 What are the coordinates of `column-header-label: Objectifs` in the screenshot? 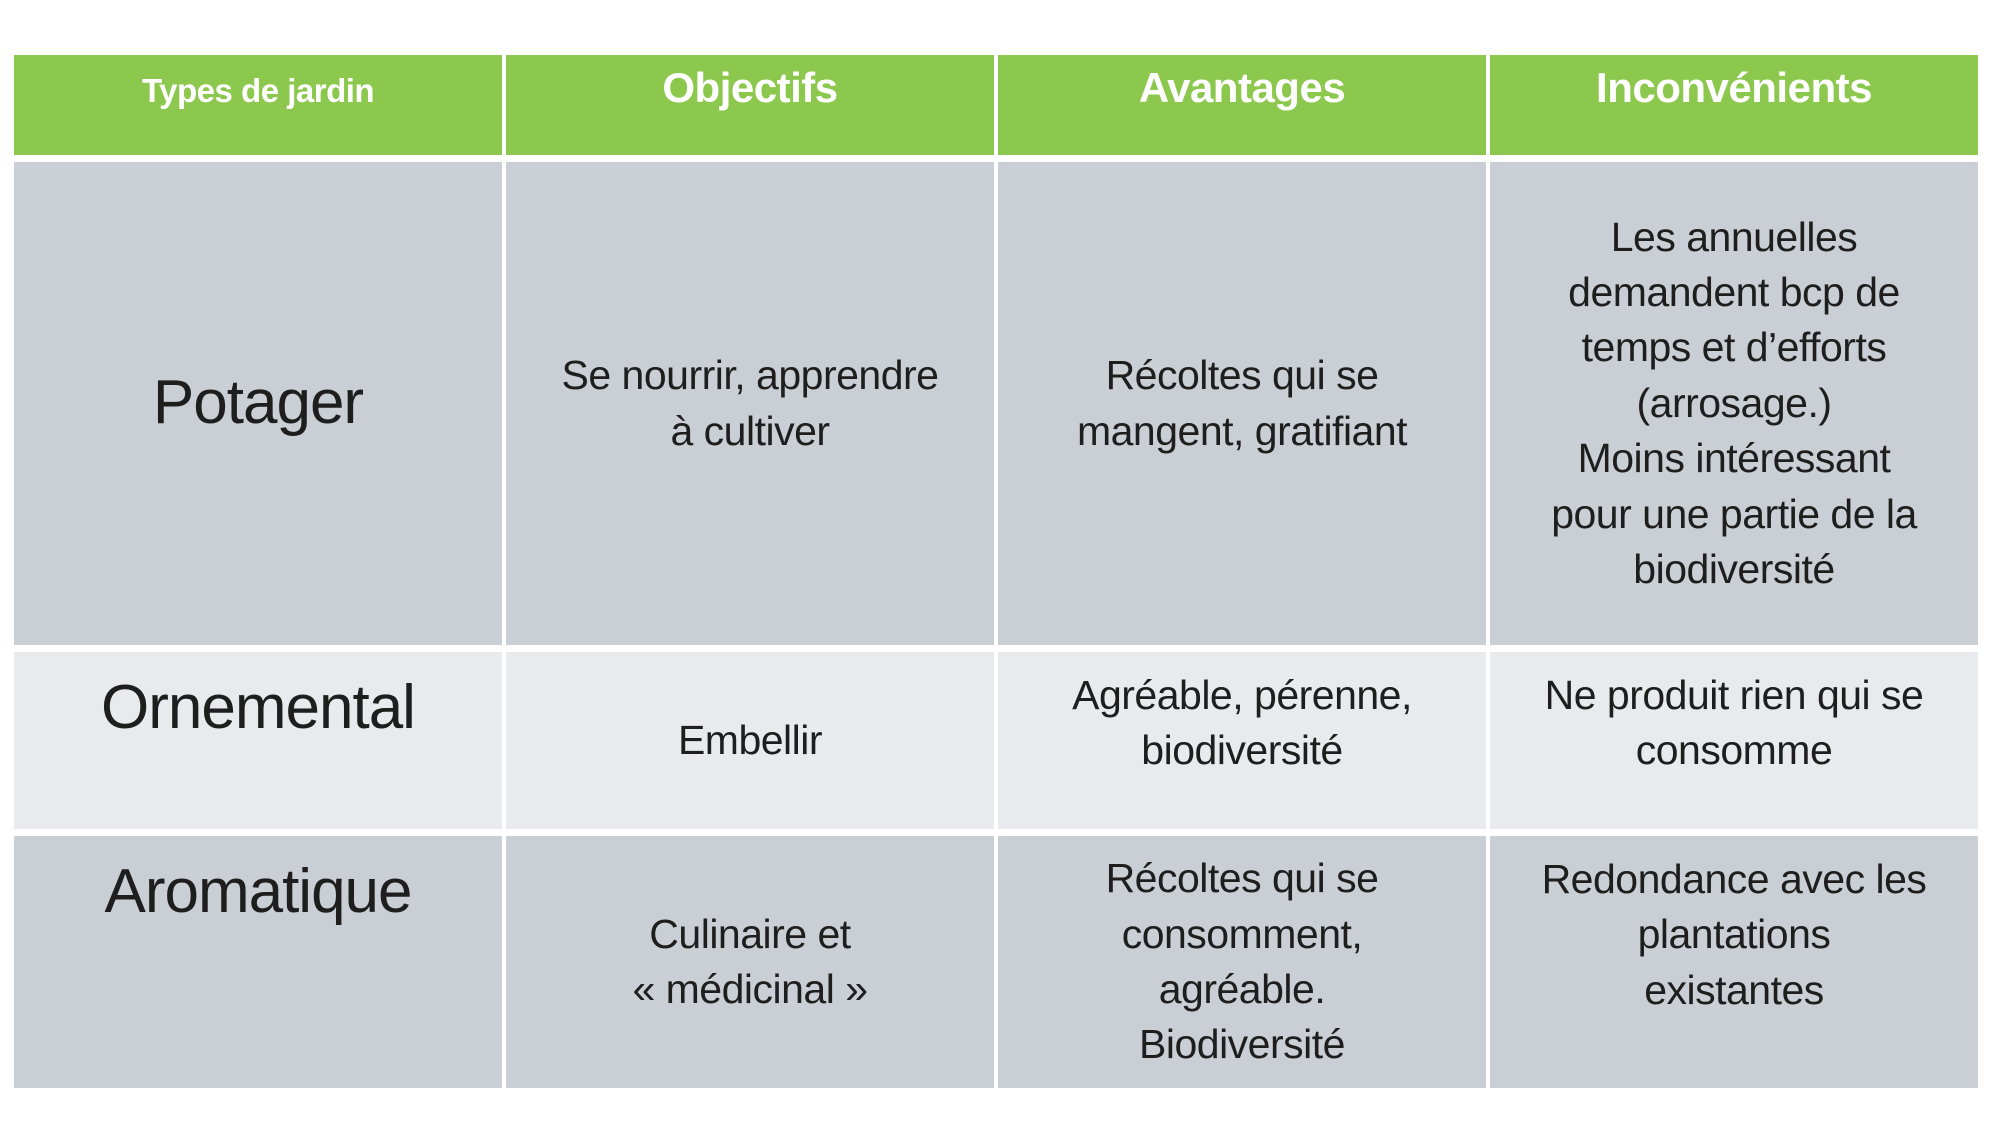 It's located at (750, 87).